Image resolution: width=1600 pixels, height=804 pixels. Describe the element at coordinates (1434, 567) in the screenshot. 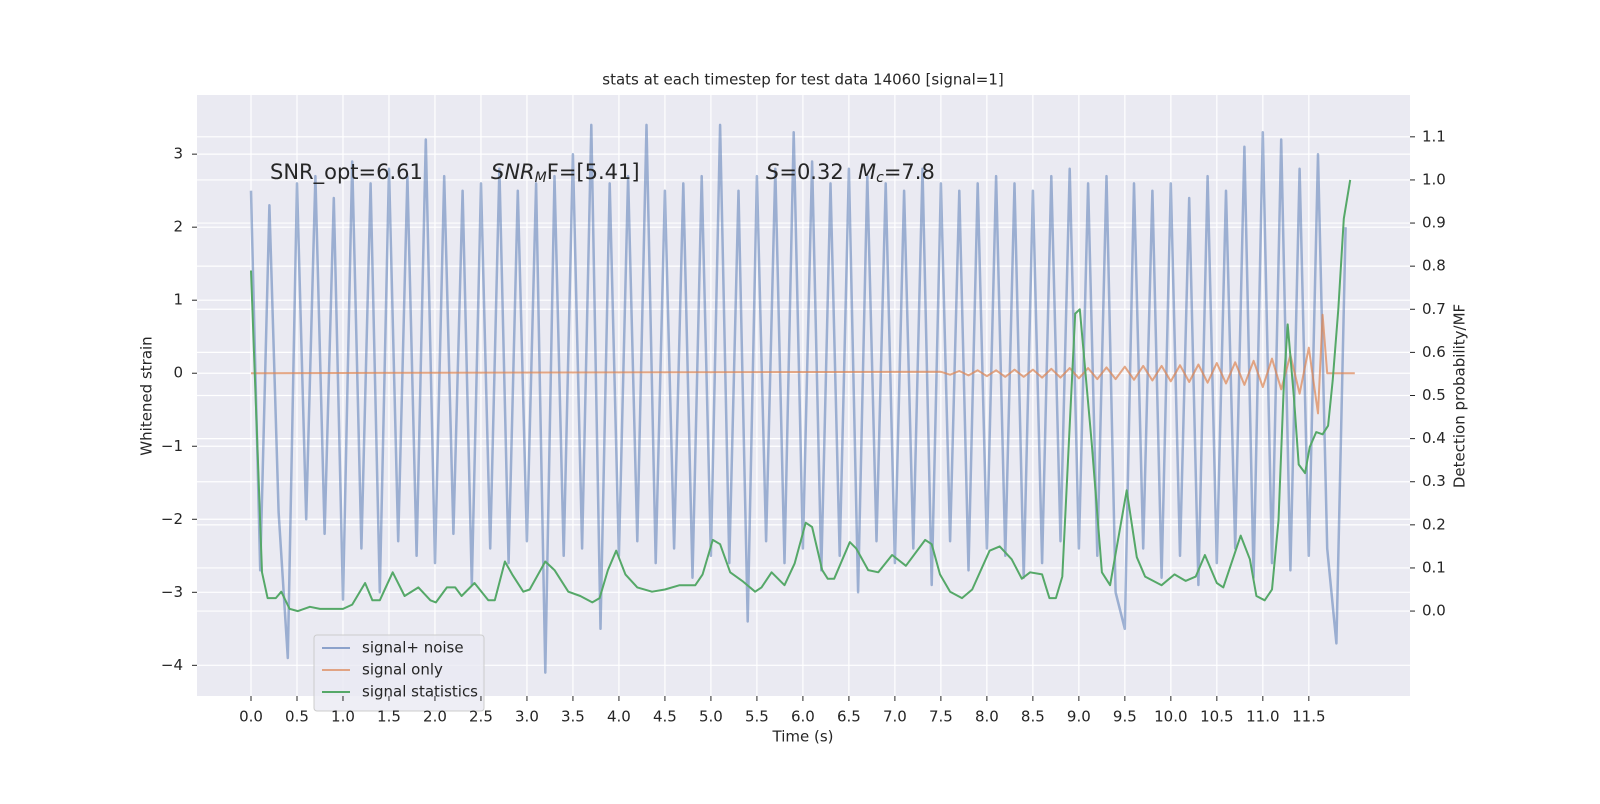

I see `y2-tick-label: 0.1` at that location.